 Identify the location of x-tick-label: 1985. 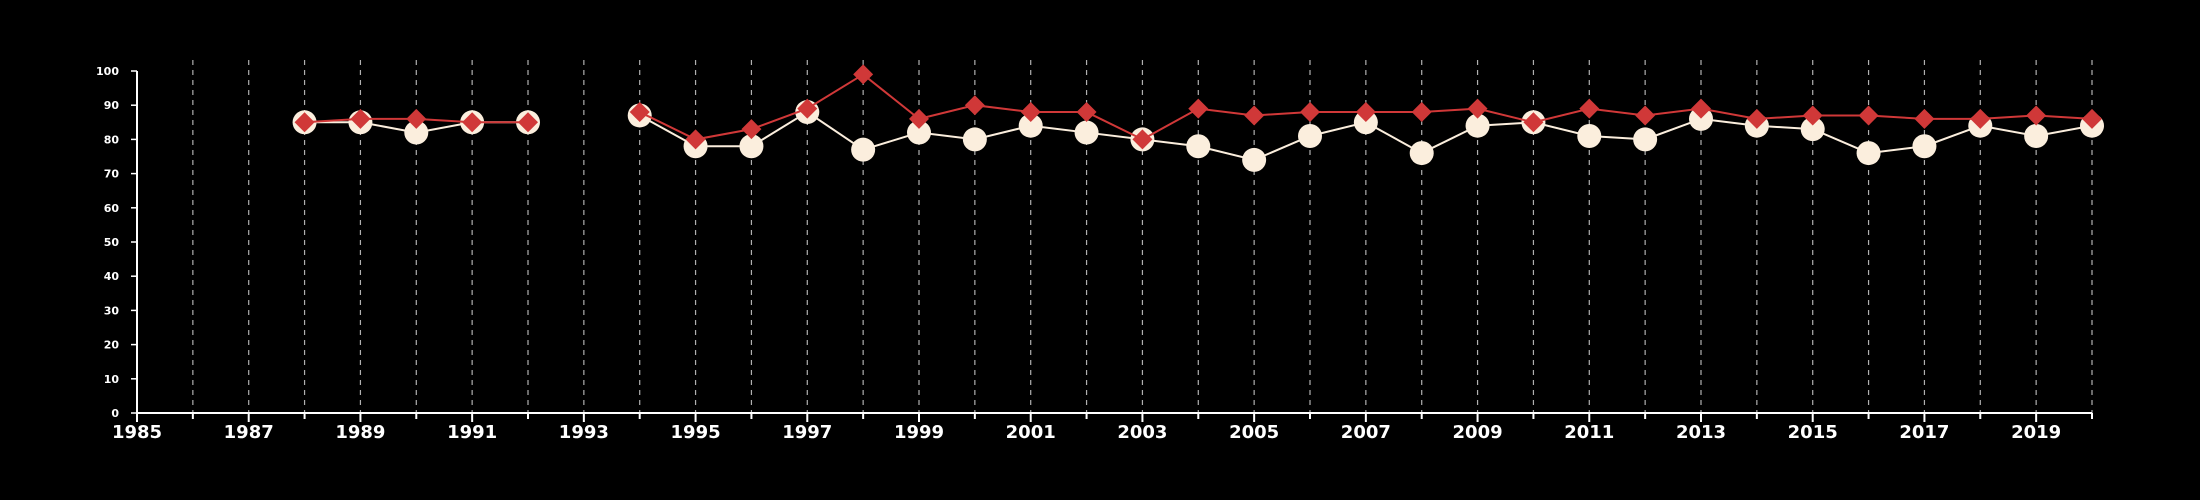
(137, 432).